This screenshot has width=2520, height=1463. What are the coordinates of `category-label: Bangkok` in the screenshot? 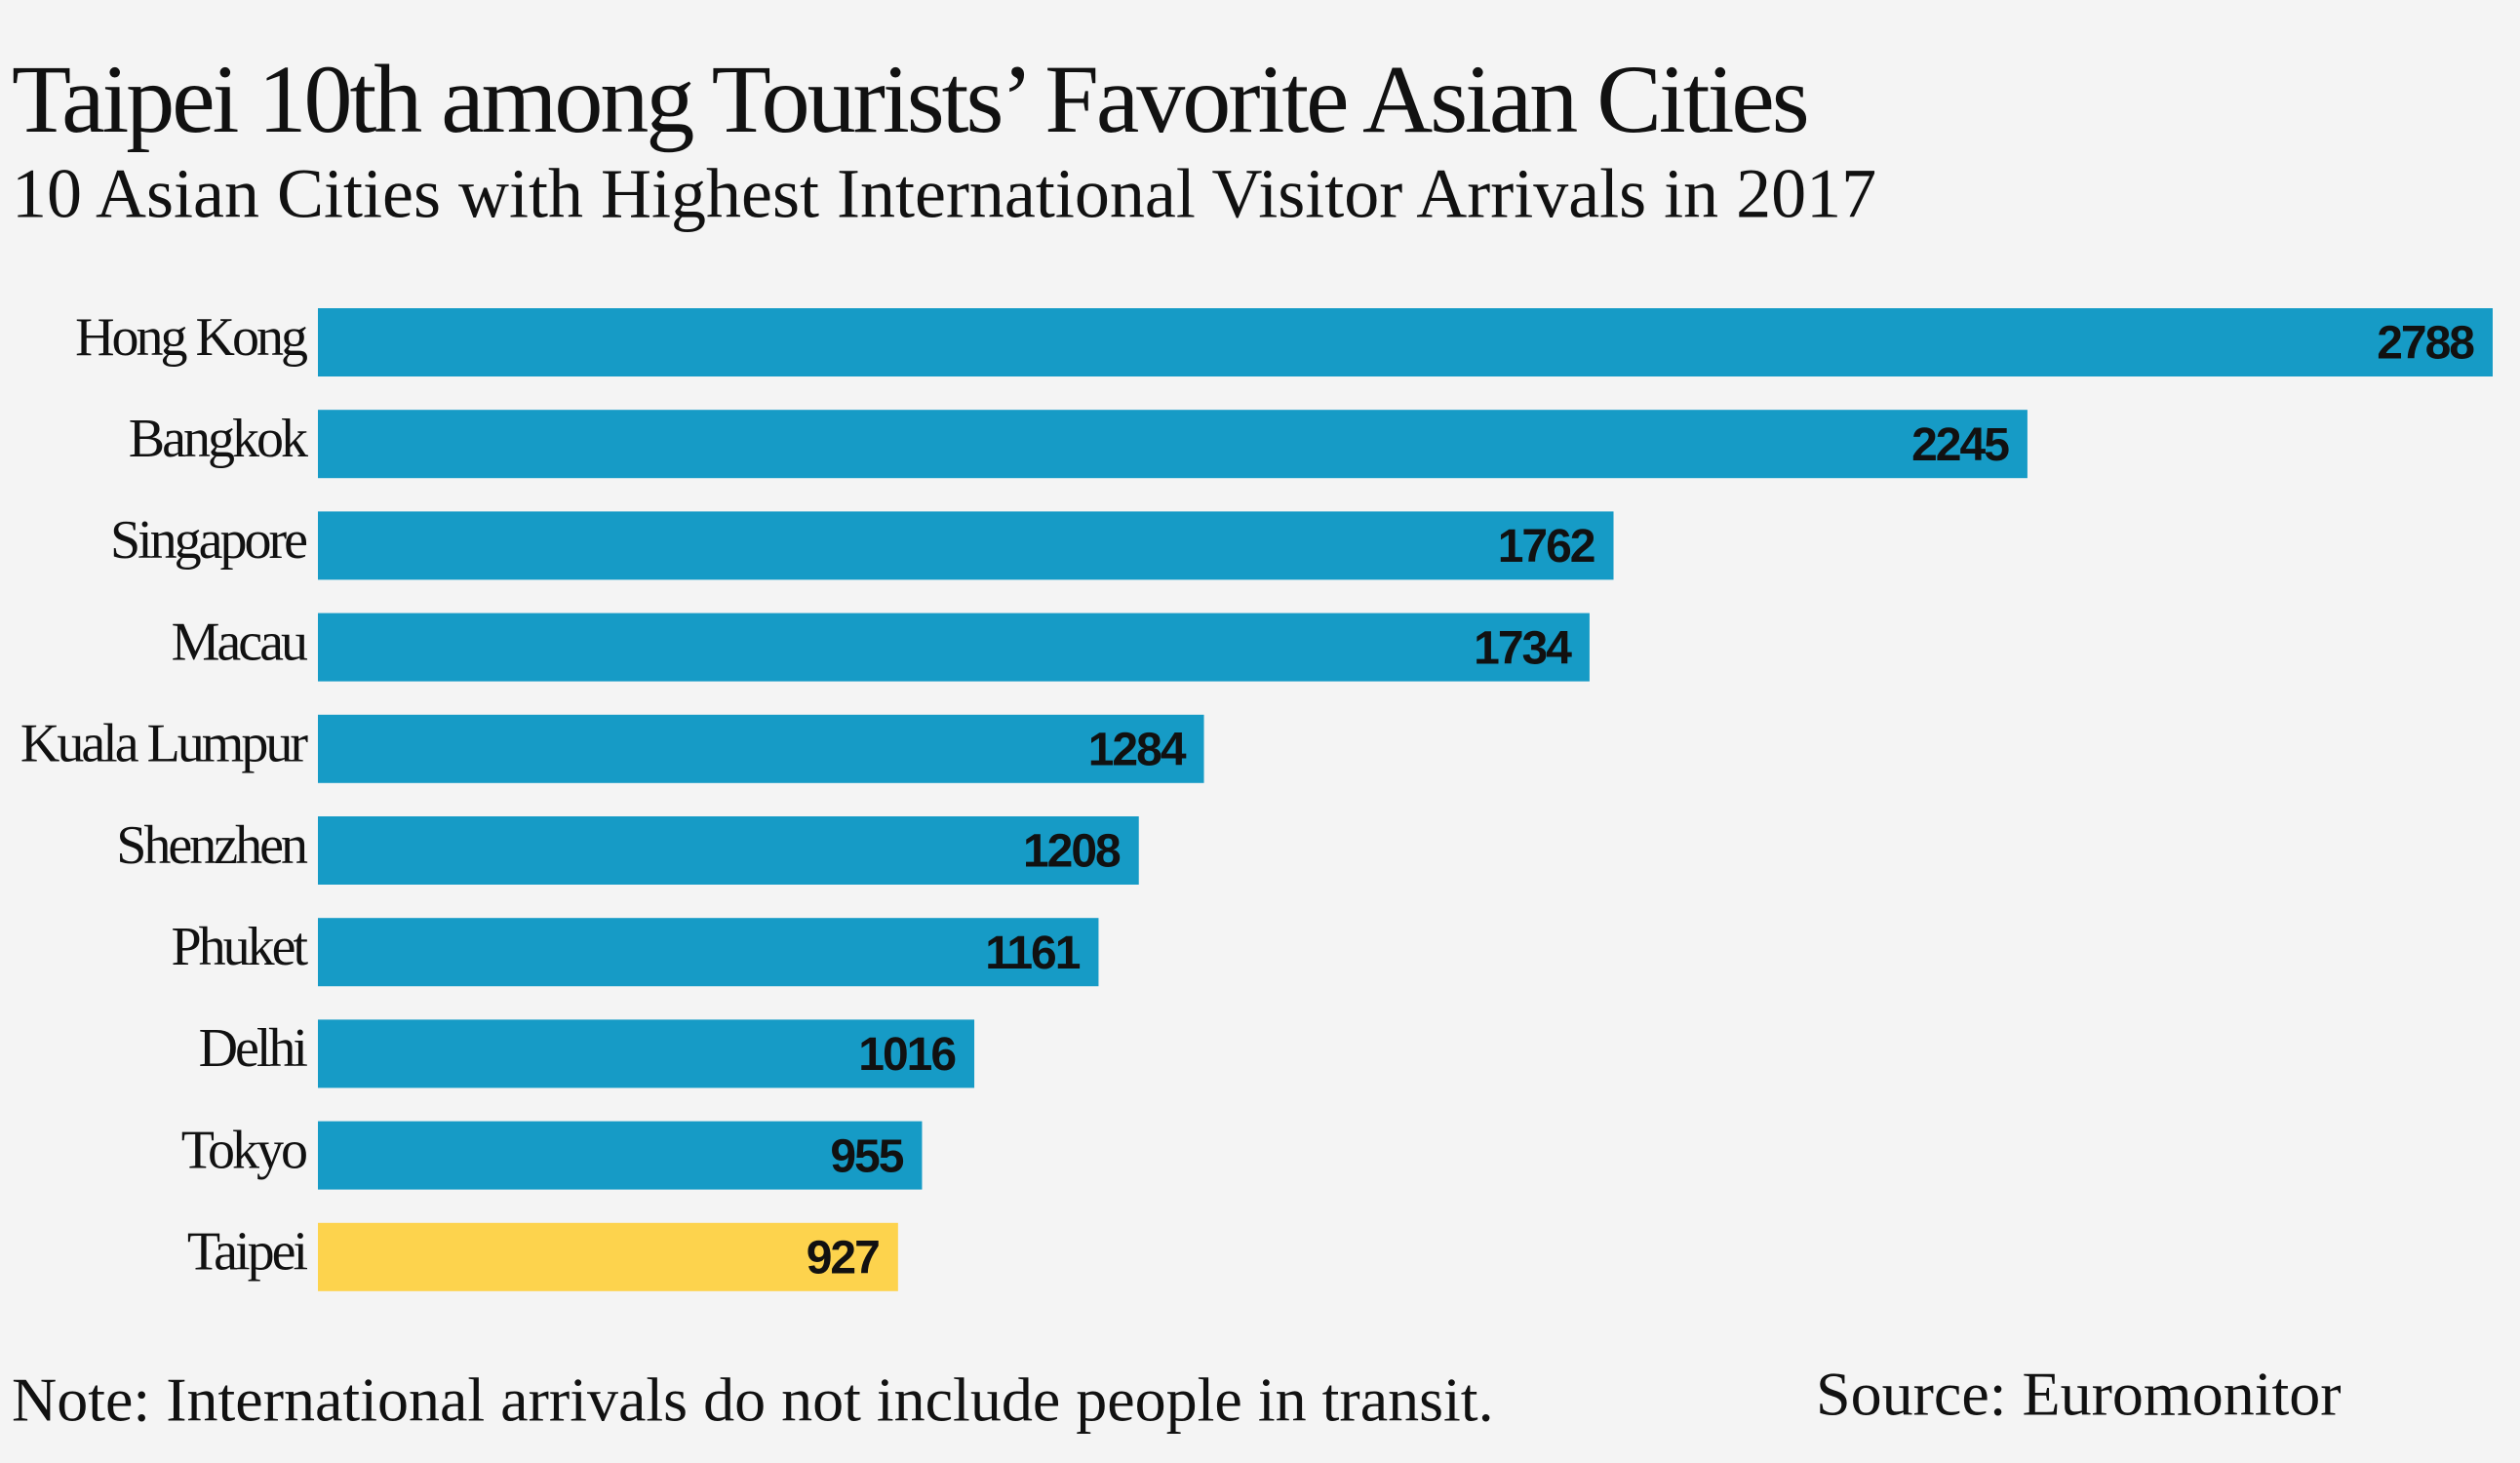 It's located at (218, 439).